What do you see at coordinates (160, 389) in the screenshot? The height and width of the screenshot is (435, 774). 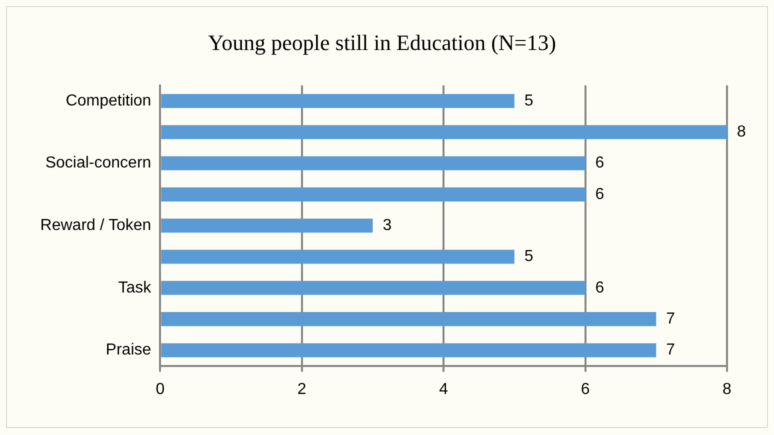 I see `x-tick-label: 0` at bounding box center [160, 389].